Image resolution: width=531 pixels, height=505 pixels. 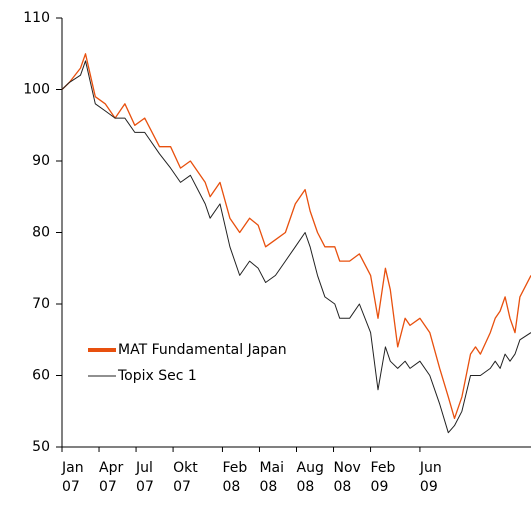 What do you see at coordinates (272, 477) in the screenshot?
I see `x-tick-label: Mai 08` at bounding box center [272, 477].